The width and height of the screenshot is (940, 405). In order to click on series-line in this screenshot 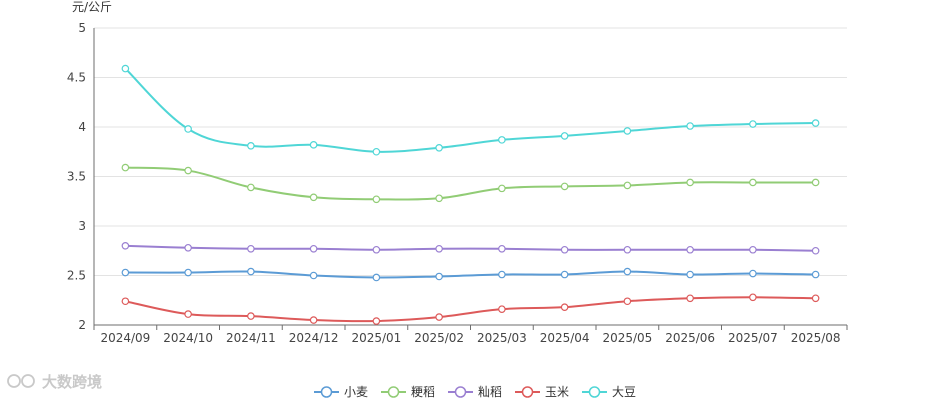, I will do `click(470, 309)`.